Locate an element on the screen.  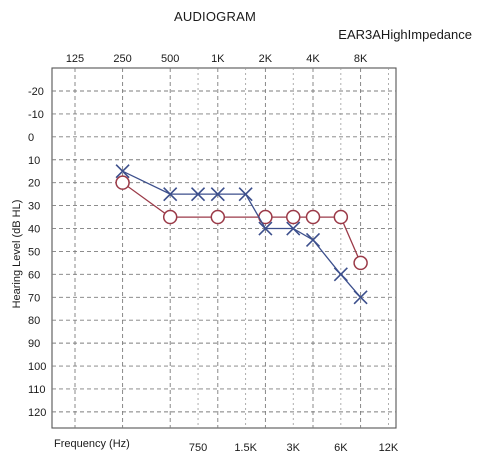
y-tick-label: -10 is located at coordinates (36, 115).